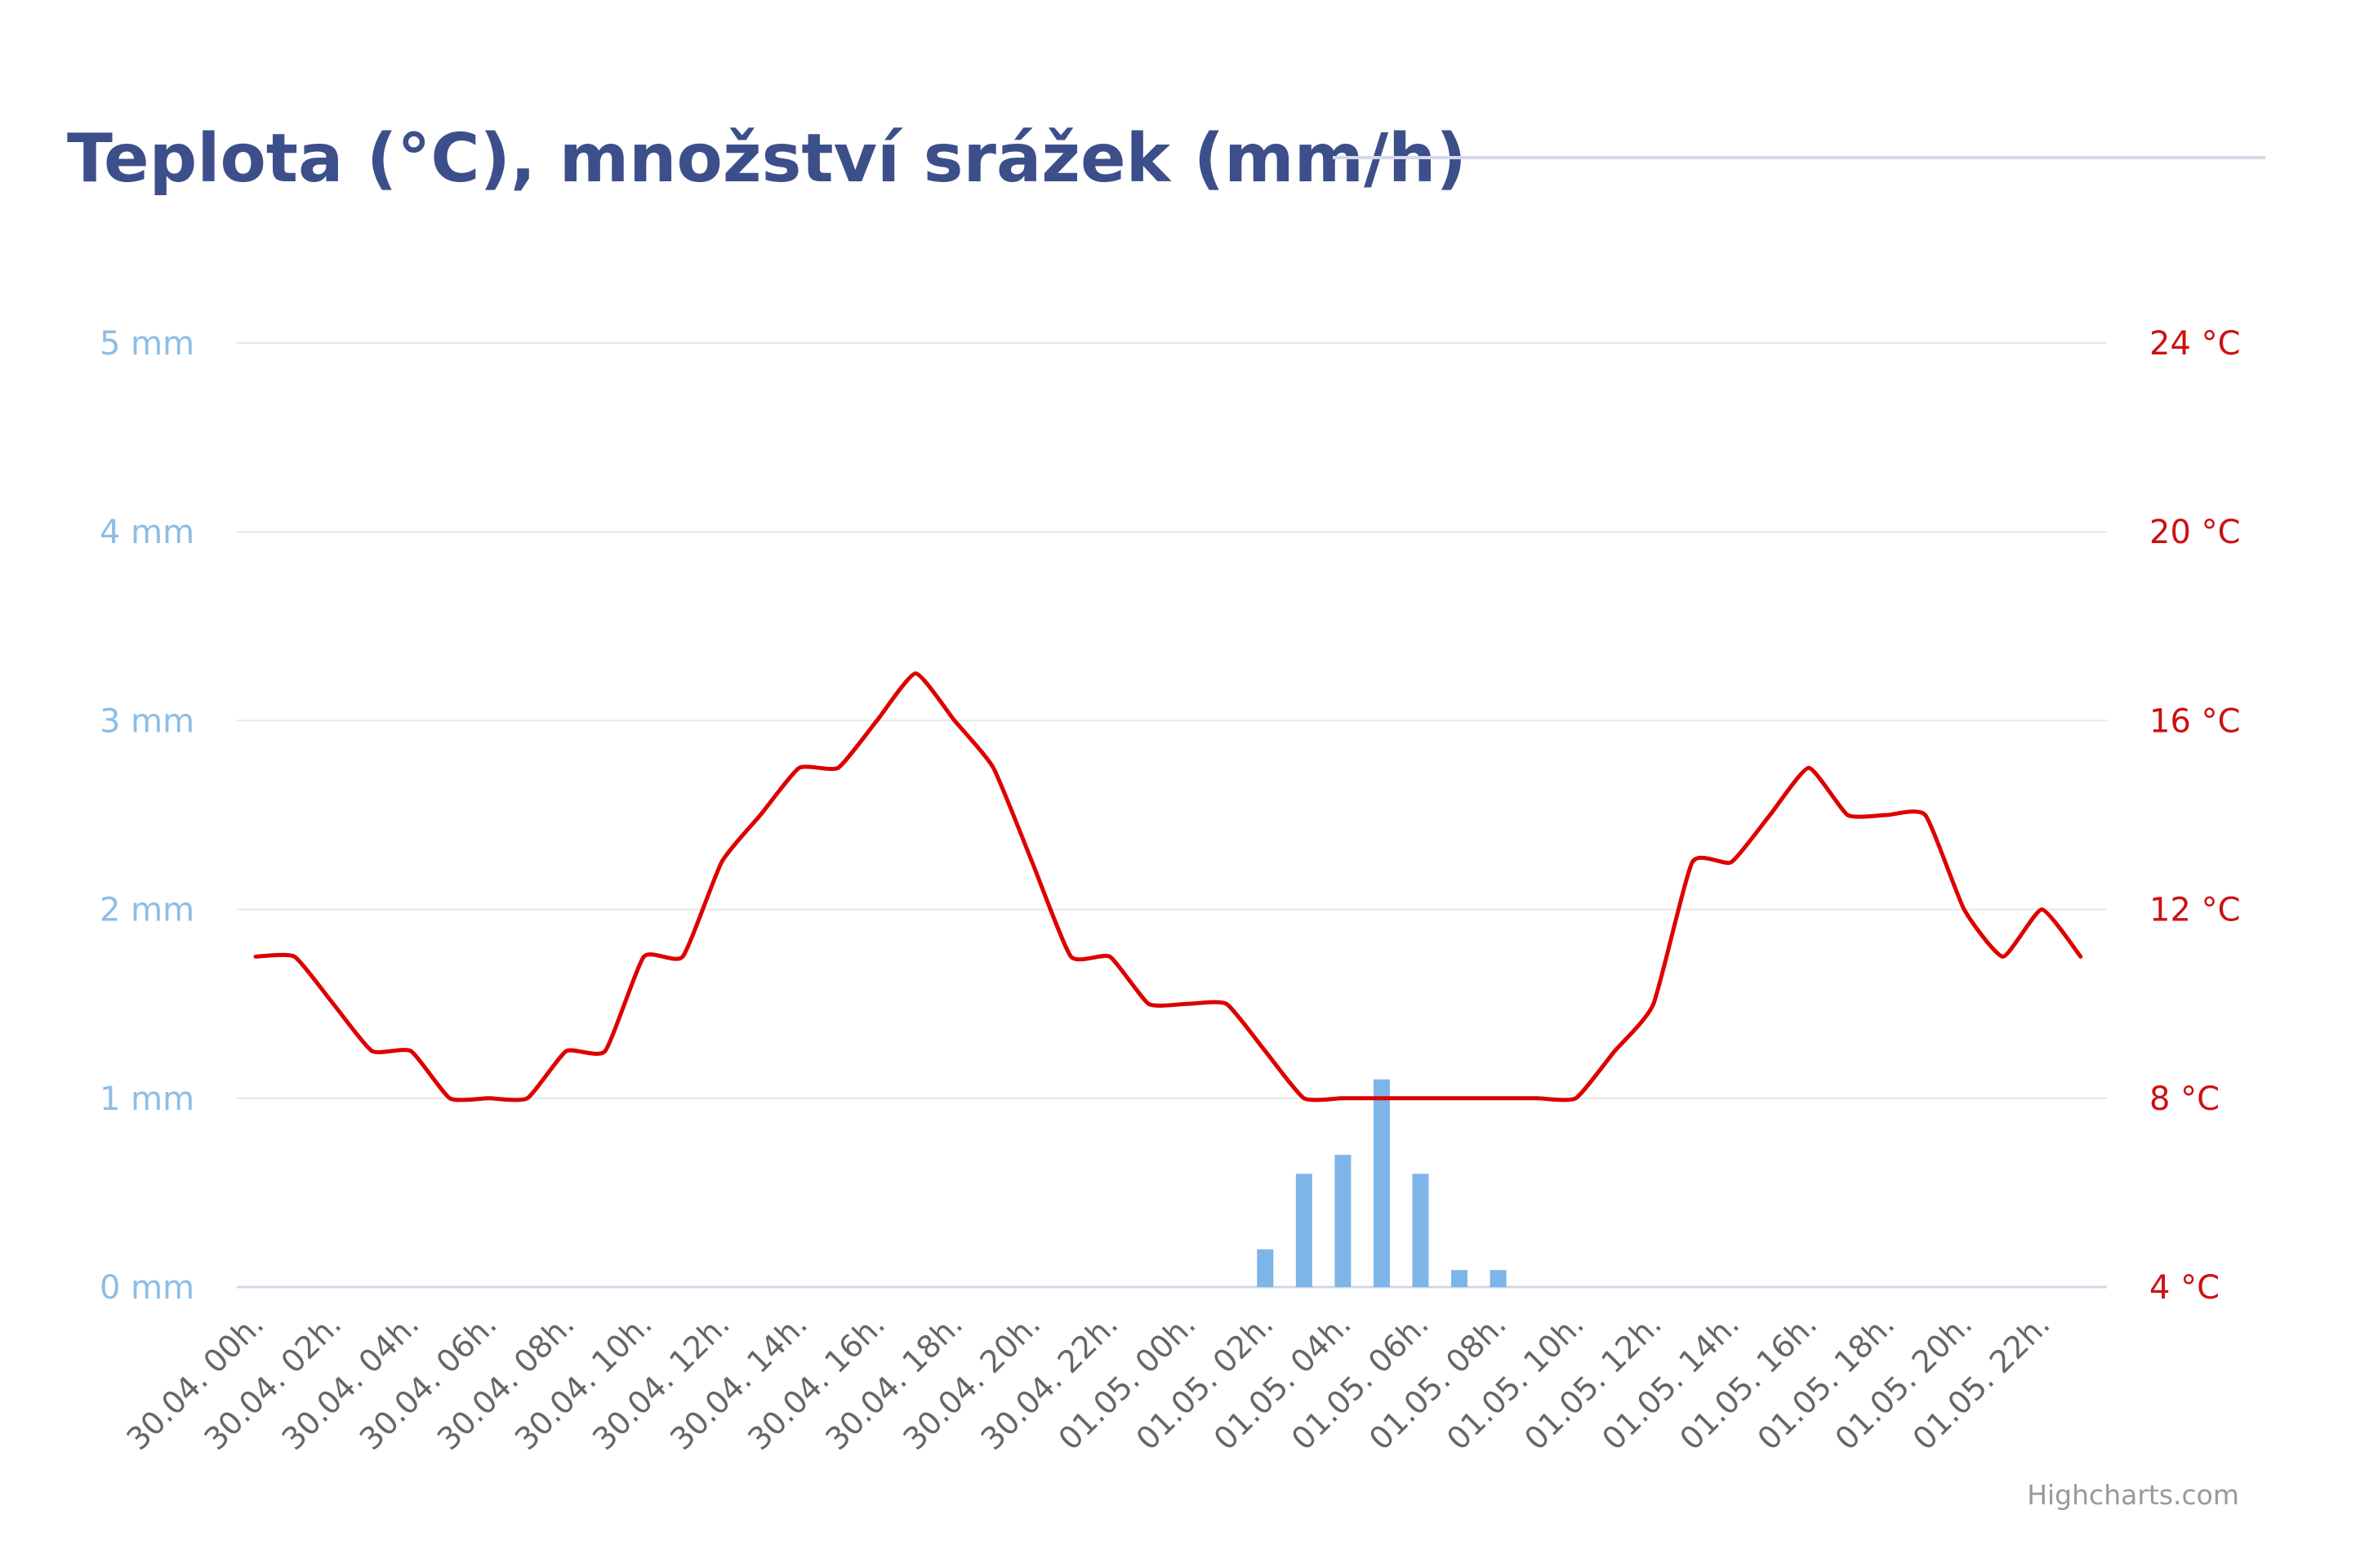  What do you see at coordinates (2185, 1099) in the screenshot?
I see `right-axis-tick-label: 8 °C` at bounding box center [2185, 1099].